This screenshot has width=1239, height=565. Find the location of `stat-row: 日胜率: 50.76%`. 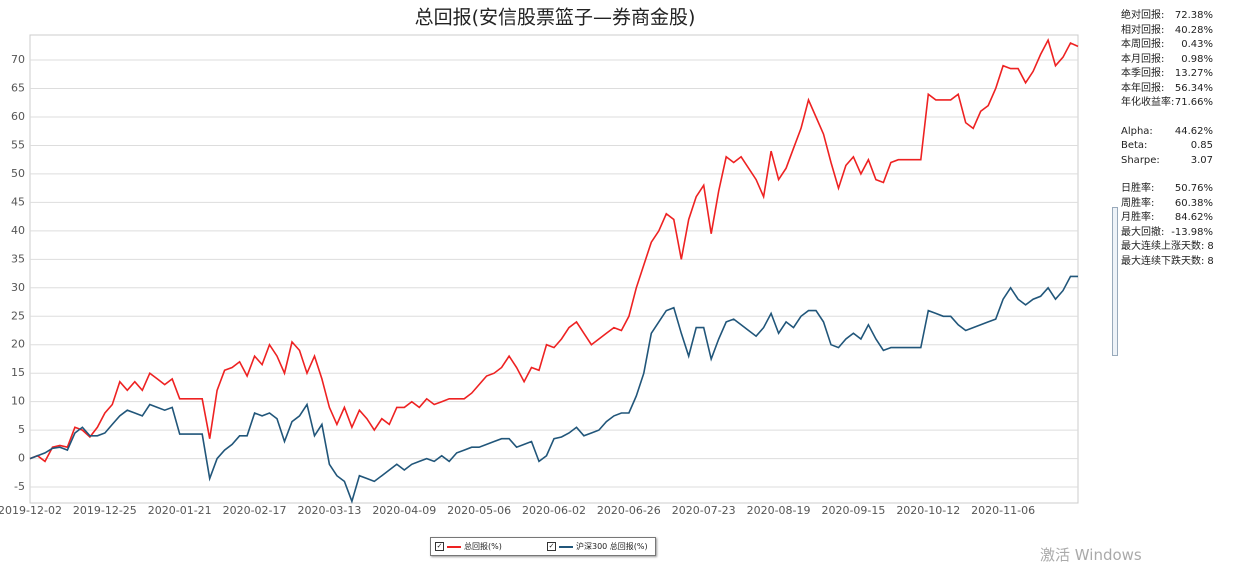

stat-row: 日胜率: 50.76% is located at coordinates (1167, 189).